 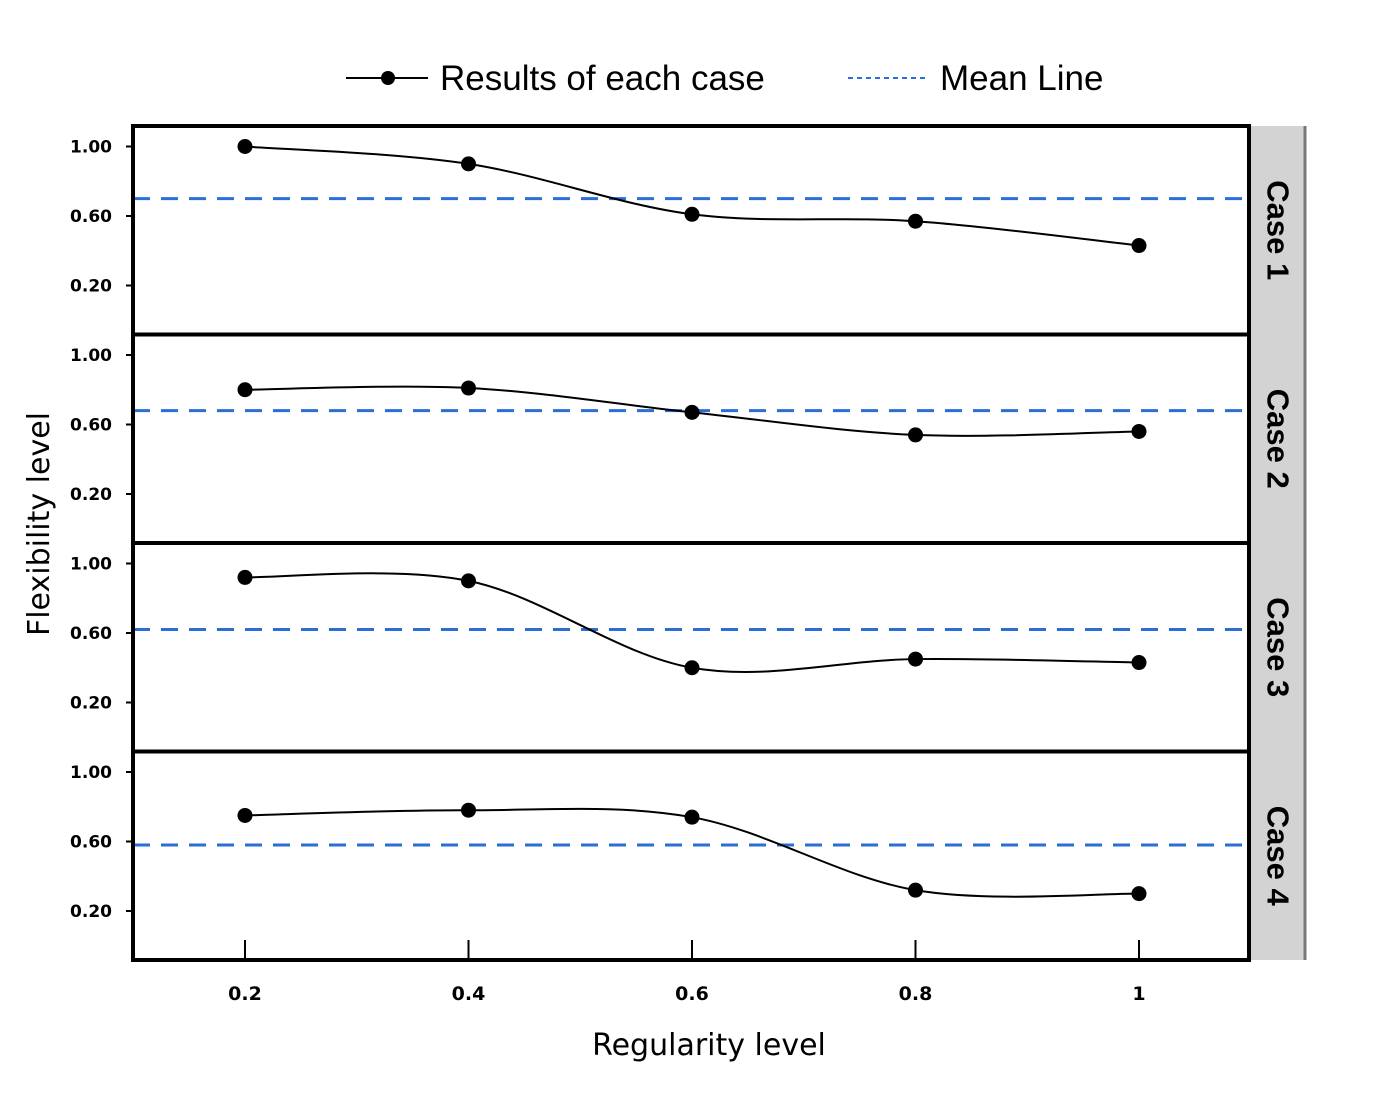 I want to click on strip-label: Case 3, so click(x=1278, y=647).